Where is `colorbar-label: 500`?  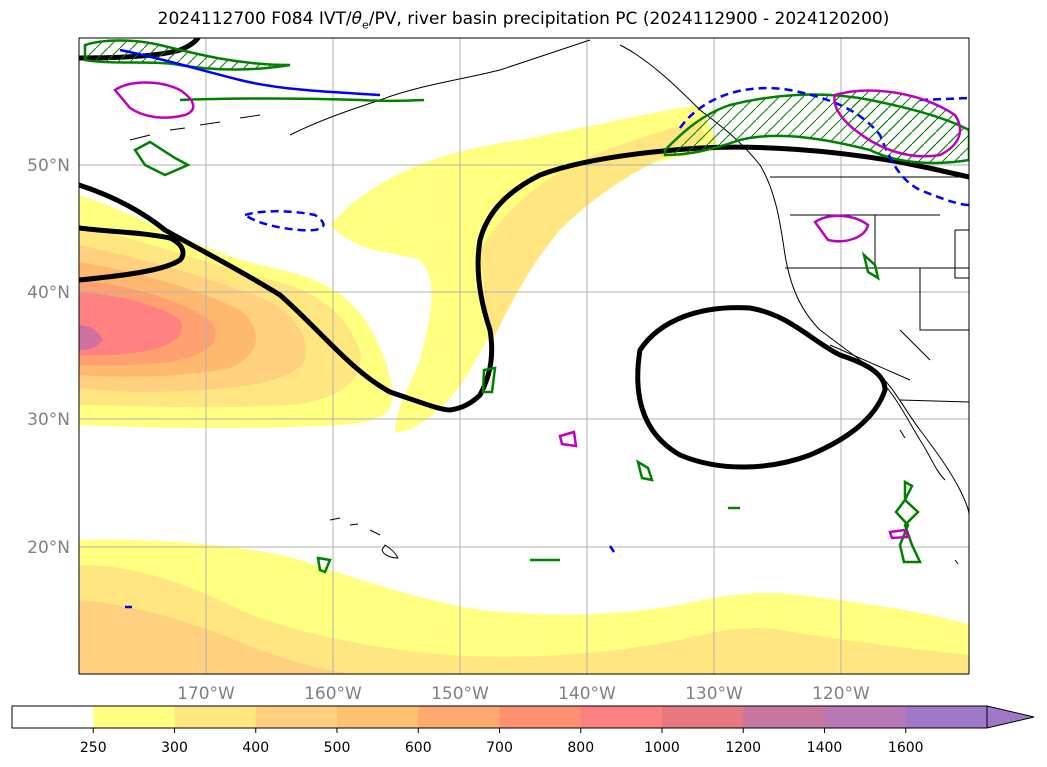
colorbar-label: 500 is located at coordinates (337, 748).